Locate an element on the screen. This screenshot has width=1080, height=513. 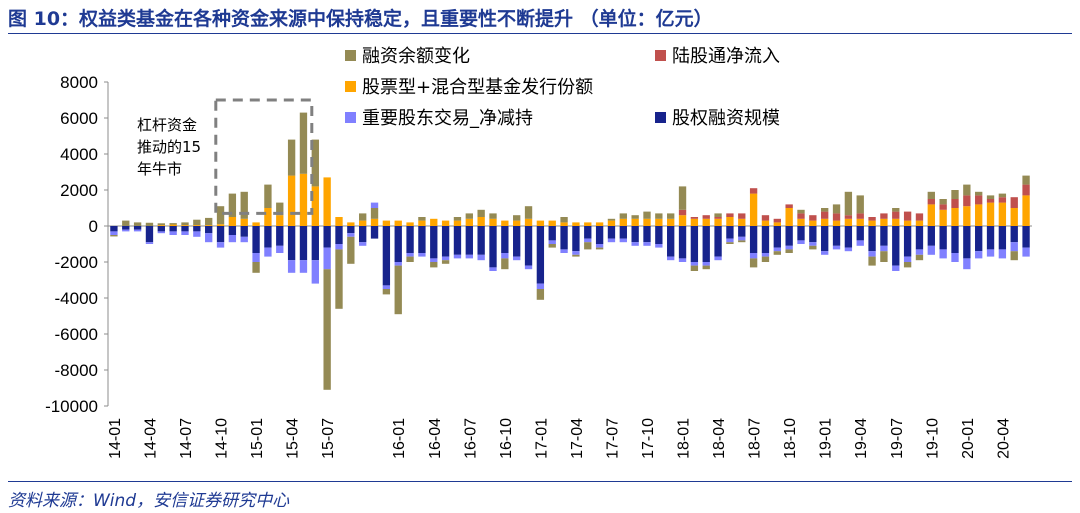
x-tick-label: 19-07 is located at coordinates (897, 438).